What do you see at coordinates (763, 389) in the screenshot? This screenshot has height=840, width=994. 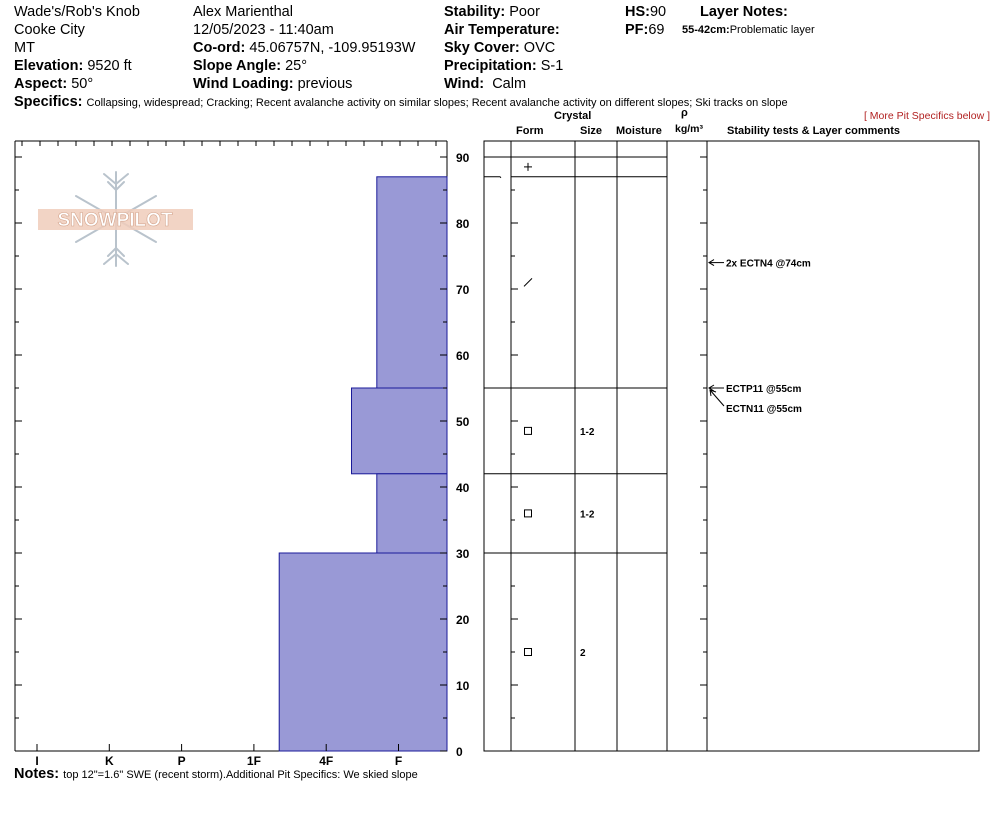 I see `stability-test-label: ECTP11 @55cm` at bounding box center [763, 389].